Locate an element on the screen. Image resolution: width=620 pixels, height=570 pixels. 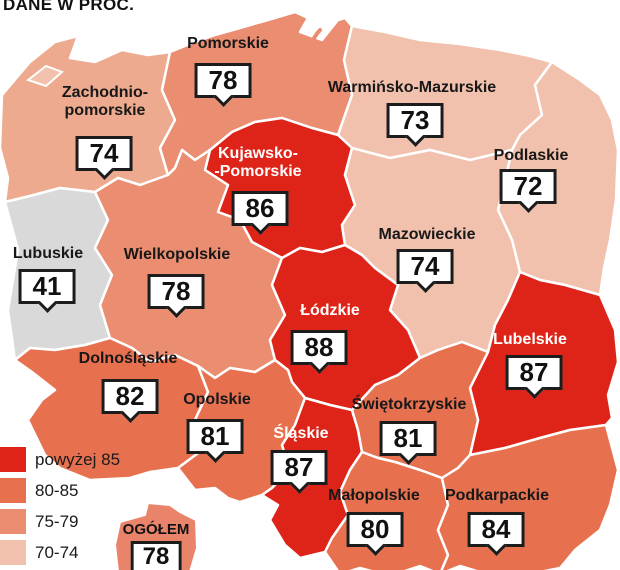
coastal-island is located at coordinates (44, 76).